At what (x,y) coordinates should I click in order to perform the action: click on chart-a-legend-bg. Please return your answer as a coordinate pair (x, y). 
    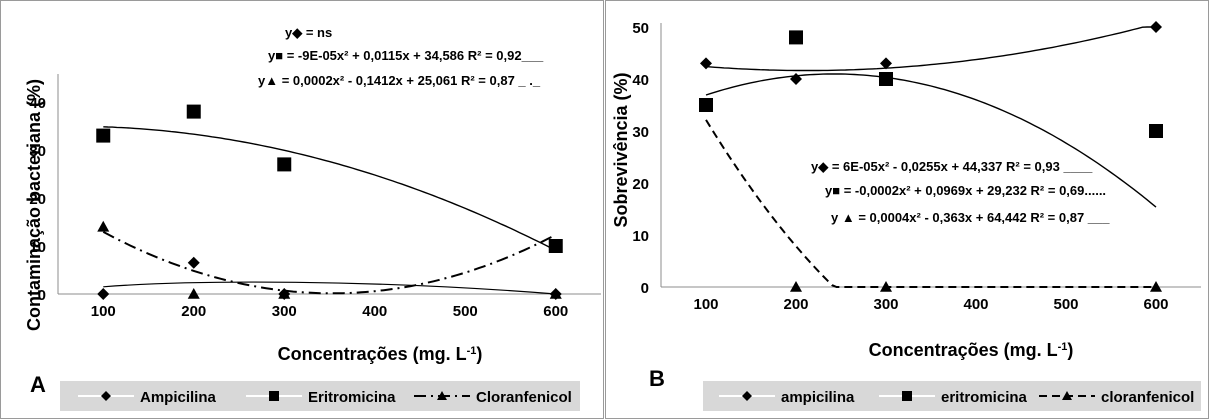
    Looking at the image, I should click on (320, 396).